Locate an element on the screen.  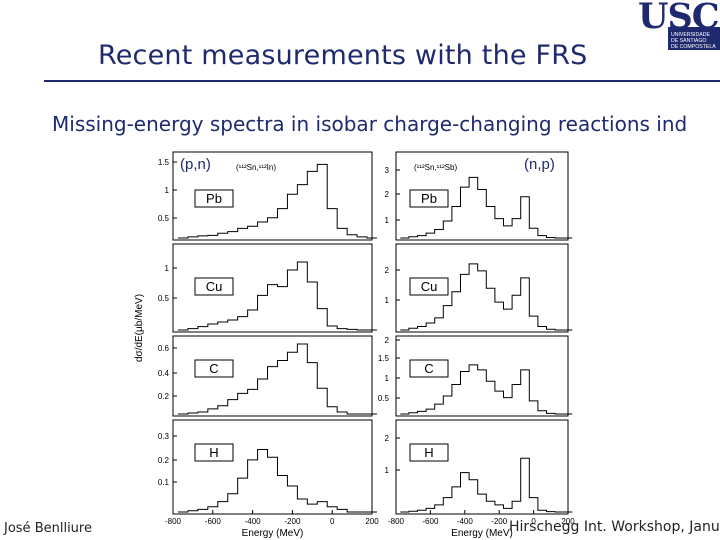
footer-event: Hirschegg Int. Workshop, Janua is located at coordinates (614, 527).